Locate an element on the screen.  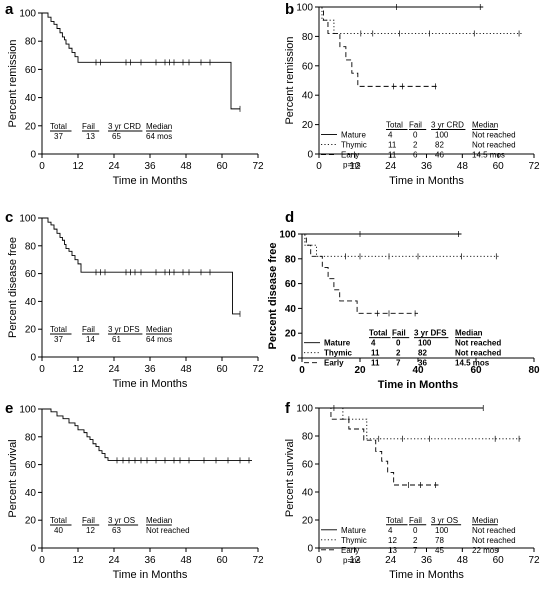
panel-letter: d is located at coordinates (289, 217).